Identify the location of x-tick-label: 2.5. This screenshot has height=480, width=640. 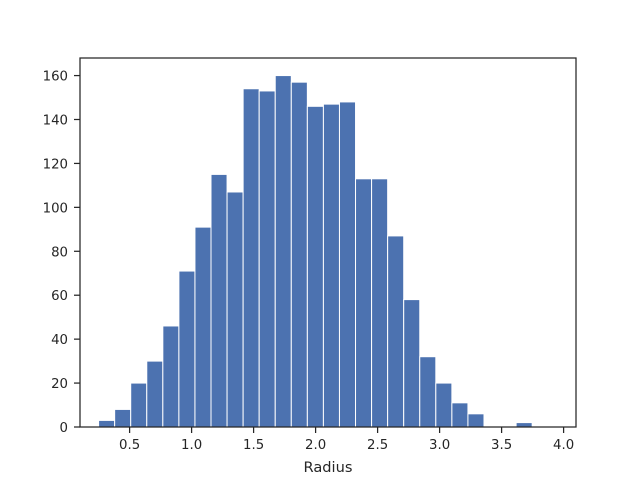
(377, 445).